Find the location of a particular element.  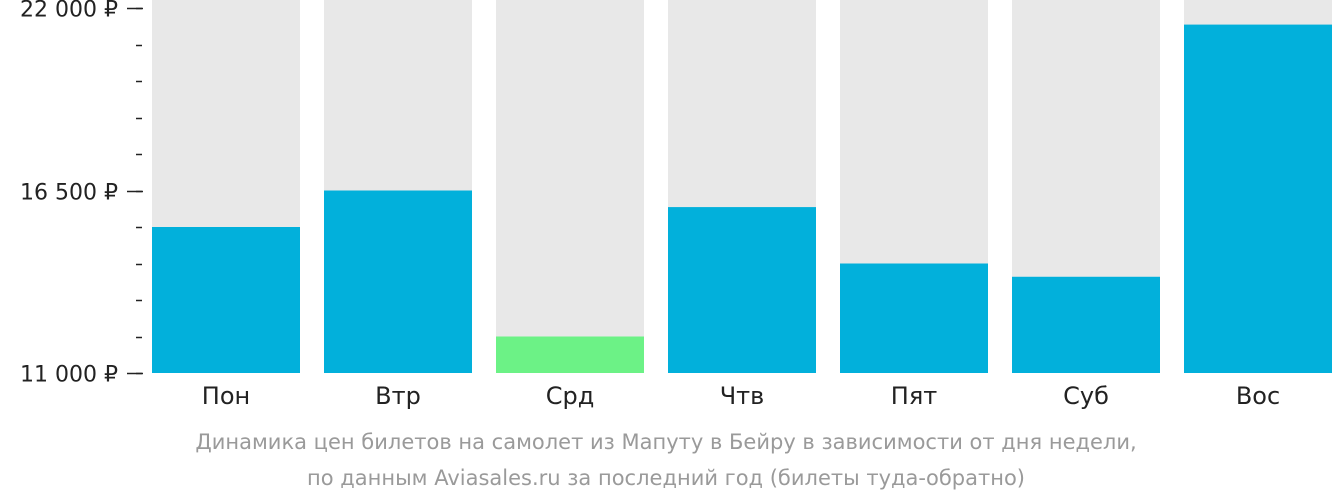

y-axis: 22 000 ₽ 16 500 ₽ 11 000 ₽ is located at coordinates (81, 194).